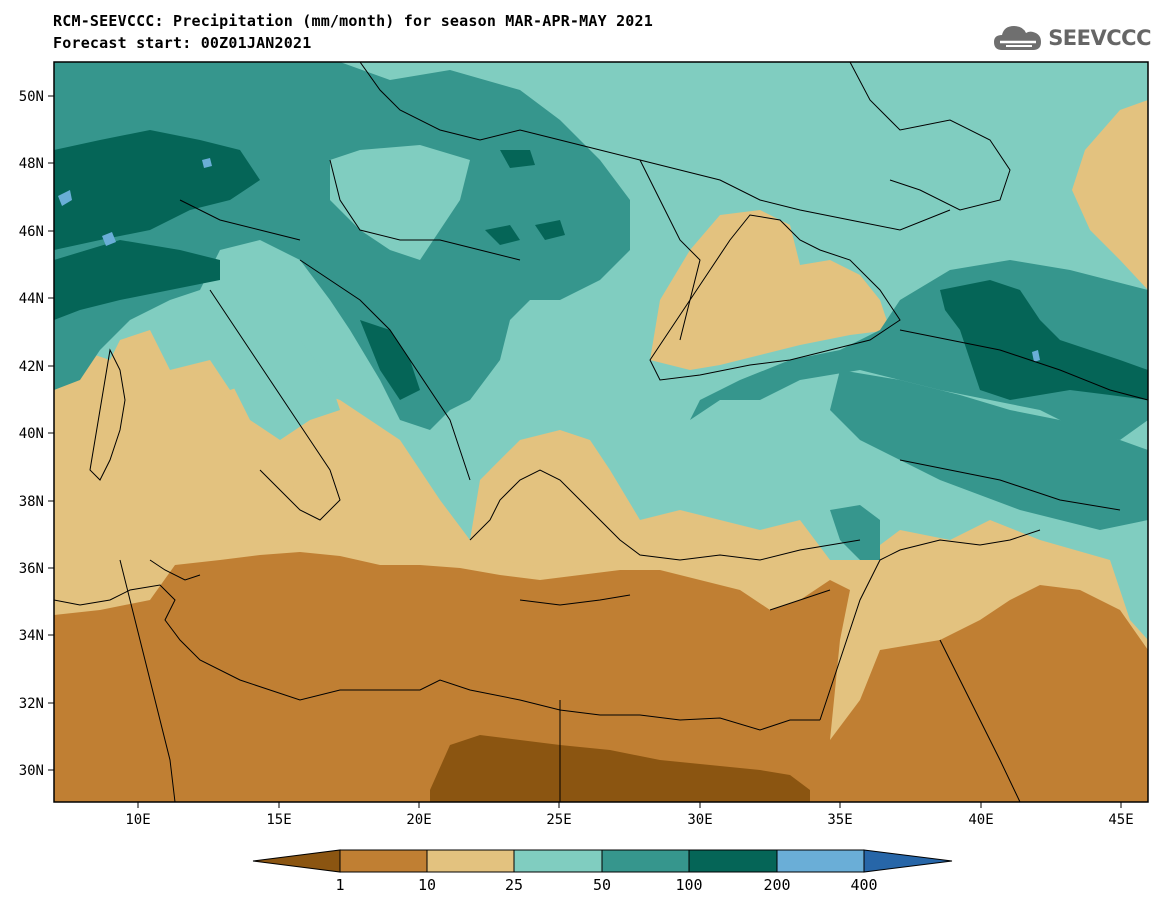 The height and width of the screenshot is (907, 1165). Describe the element at coordinates (31, 502) in the screenshot. I see `lat-label-38n: 38N` at that location.